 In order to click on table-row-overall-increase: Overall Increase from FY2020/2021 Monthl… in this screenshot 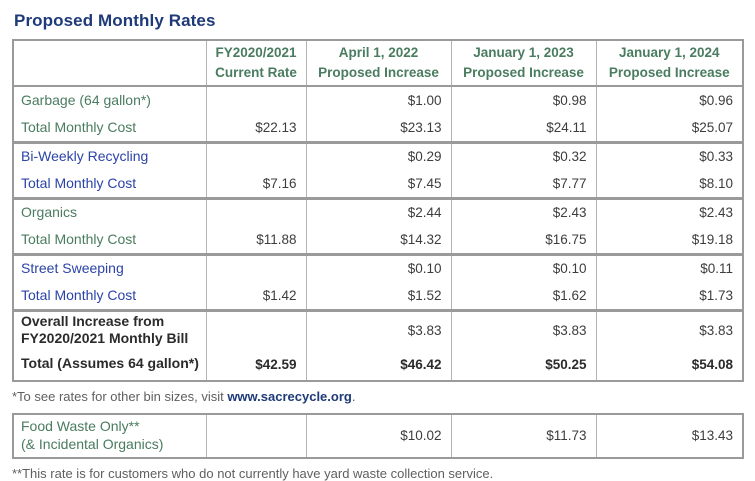, I will do `click(377, 328)`.